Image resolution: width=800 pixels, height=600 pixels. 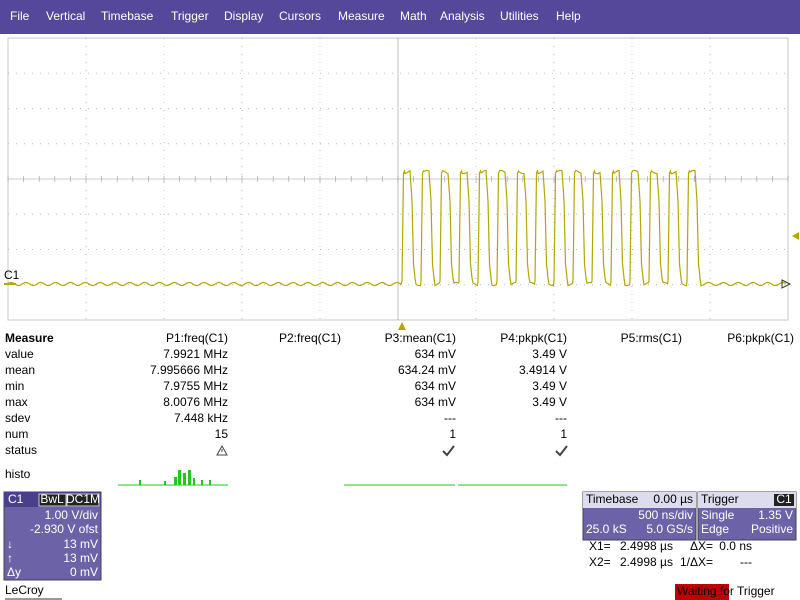 What do you see at coordinates (18, 474) in the screenshot?
I see `histo-label: histo` at bounding box center [18, 474].